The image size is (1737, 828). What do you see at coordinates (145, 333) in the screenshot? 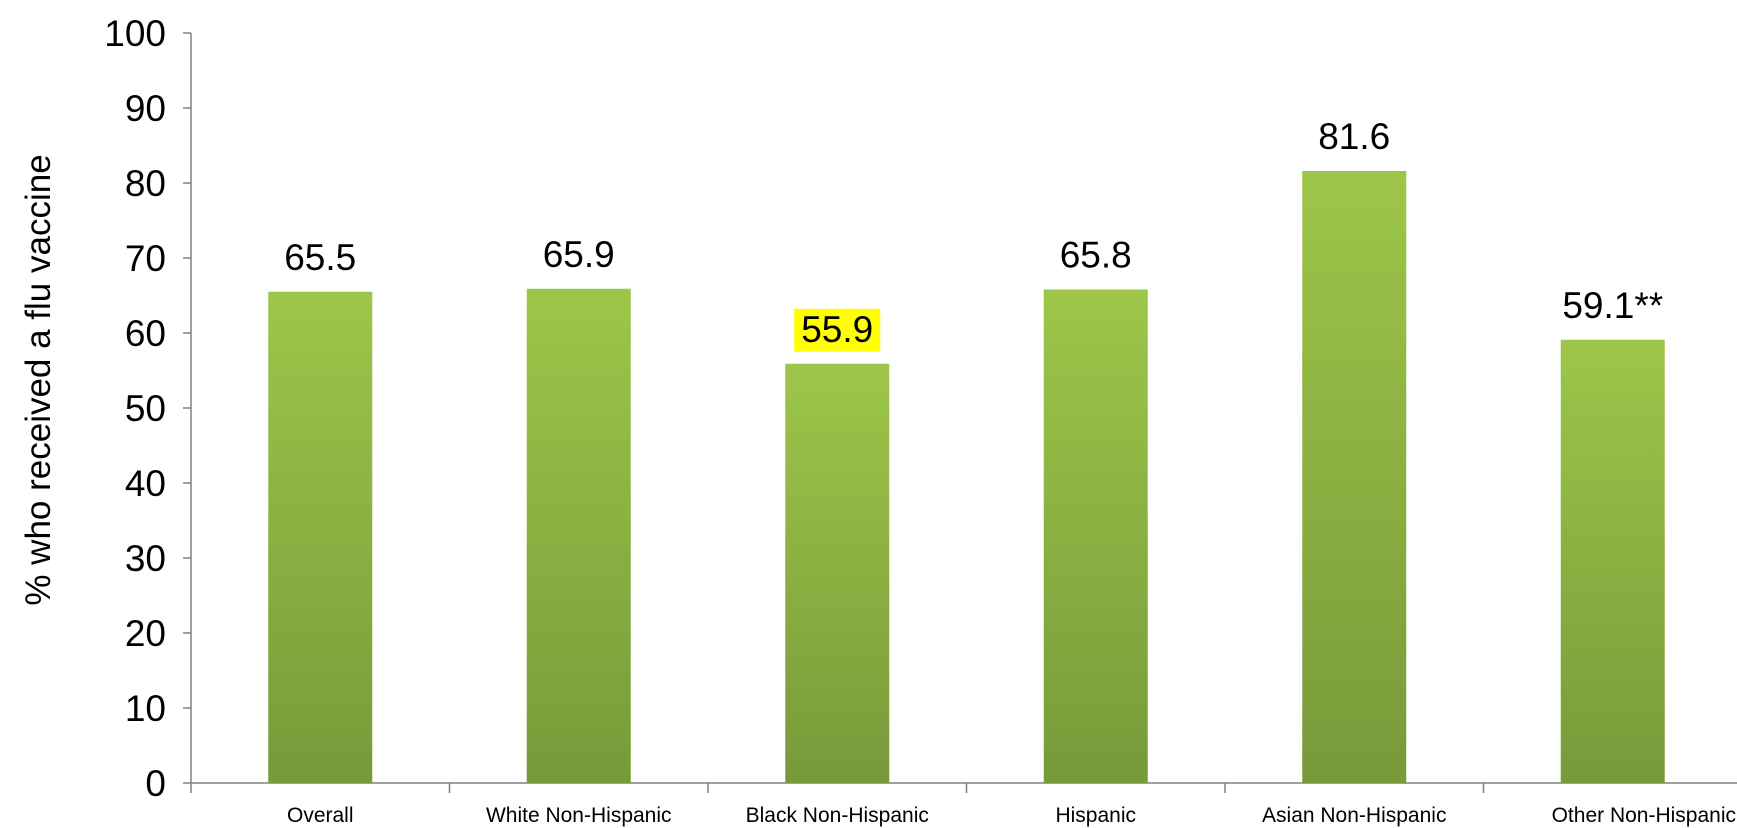
I see `y-tick-label: 60` at bounding box center [145, 333].